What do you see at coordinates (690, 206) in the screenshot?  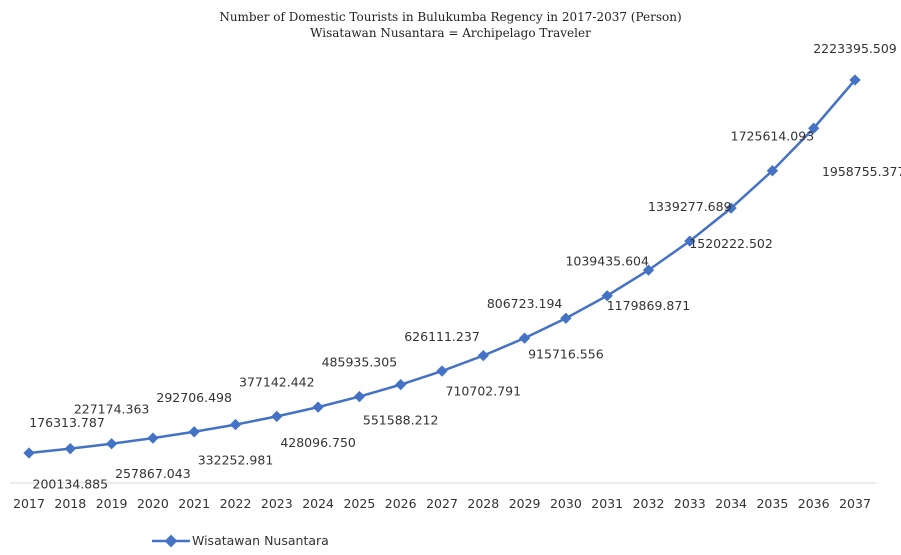 I see `data-label: 1339277.689` at bounding box center [690, 206].